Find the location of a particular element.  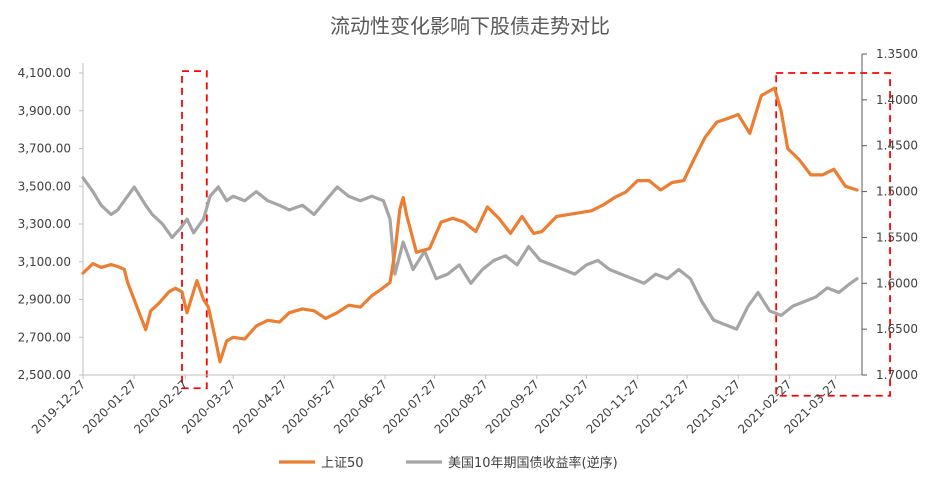

chart-title: 流动性变化影响下股债走势对比 is located at coordinates (470, 26).